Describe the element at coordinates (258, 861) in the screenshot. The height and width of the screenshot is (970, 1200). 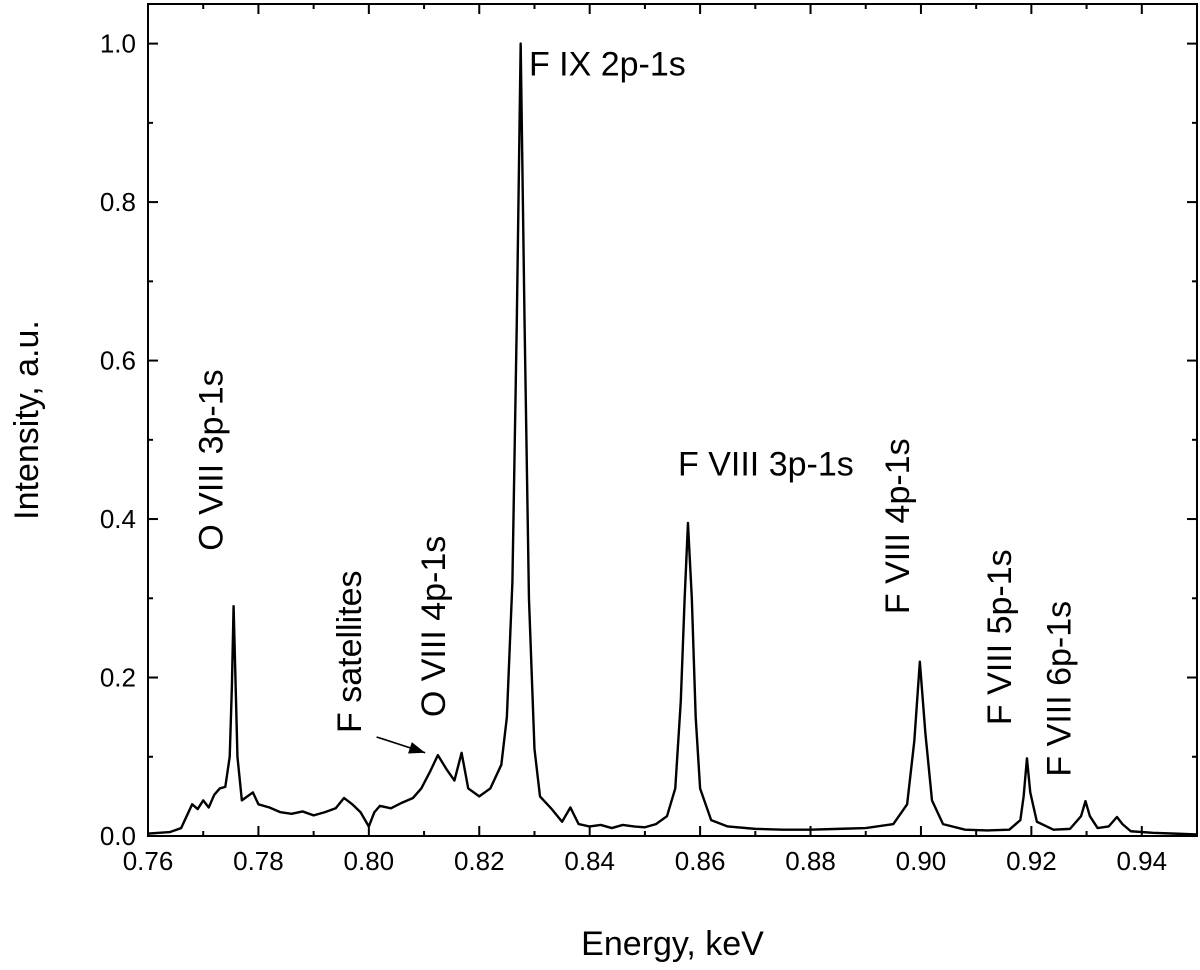
I see `x-tick-label: 0.78` at that location.